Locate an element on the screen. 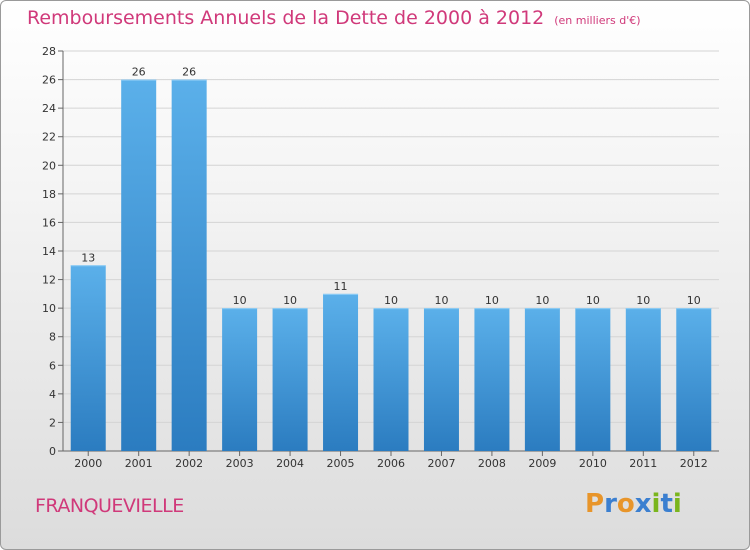 This screenshot has width=750, height=550. x-tick-label: 2000 is located at coordinates (88, 463).